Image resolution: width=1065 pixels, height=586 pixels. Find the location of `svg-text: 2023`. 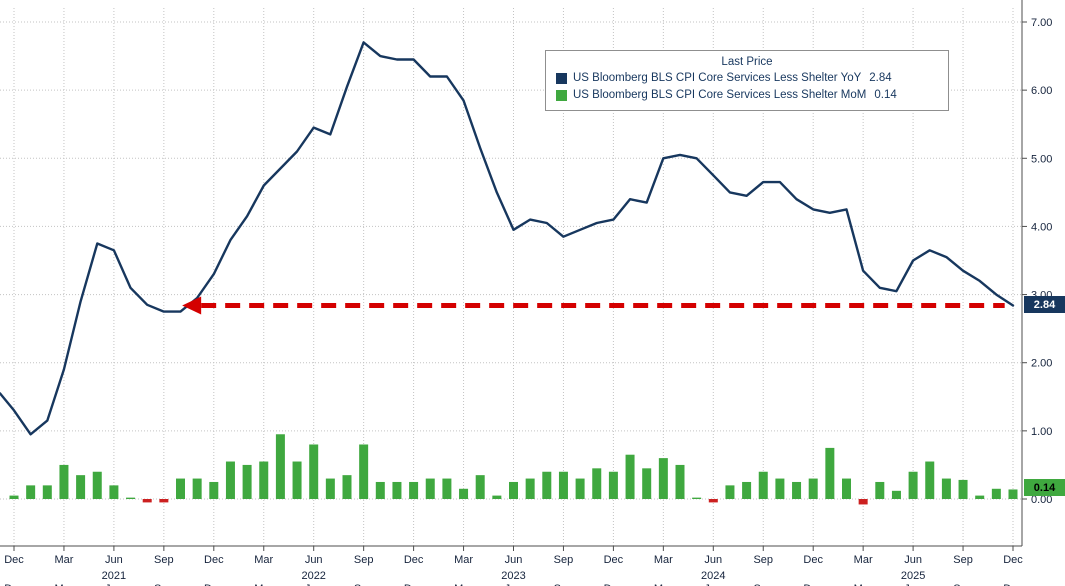

svg-text: 2023 is located at coordinates (513, 576).